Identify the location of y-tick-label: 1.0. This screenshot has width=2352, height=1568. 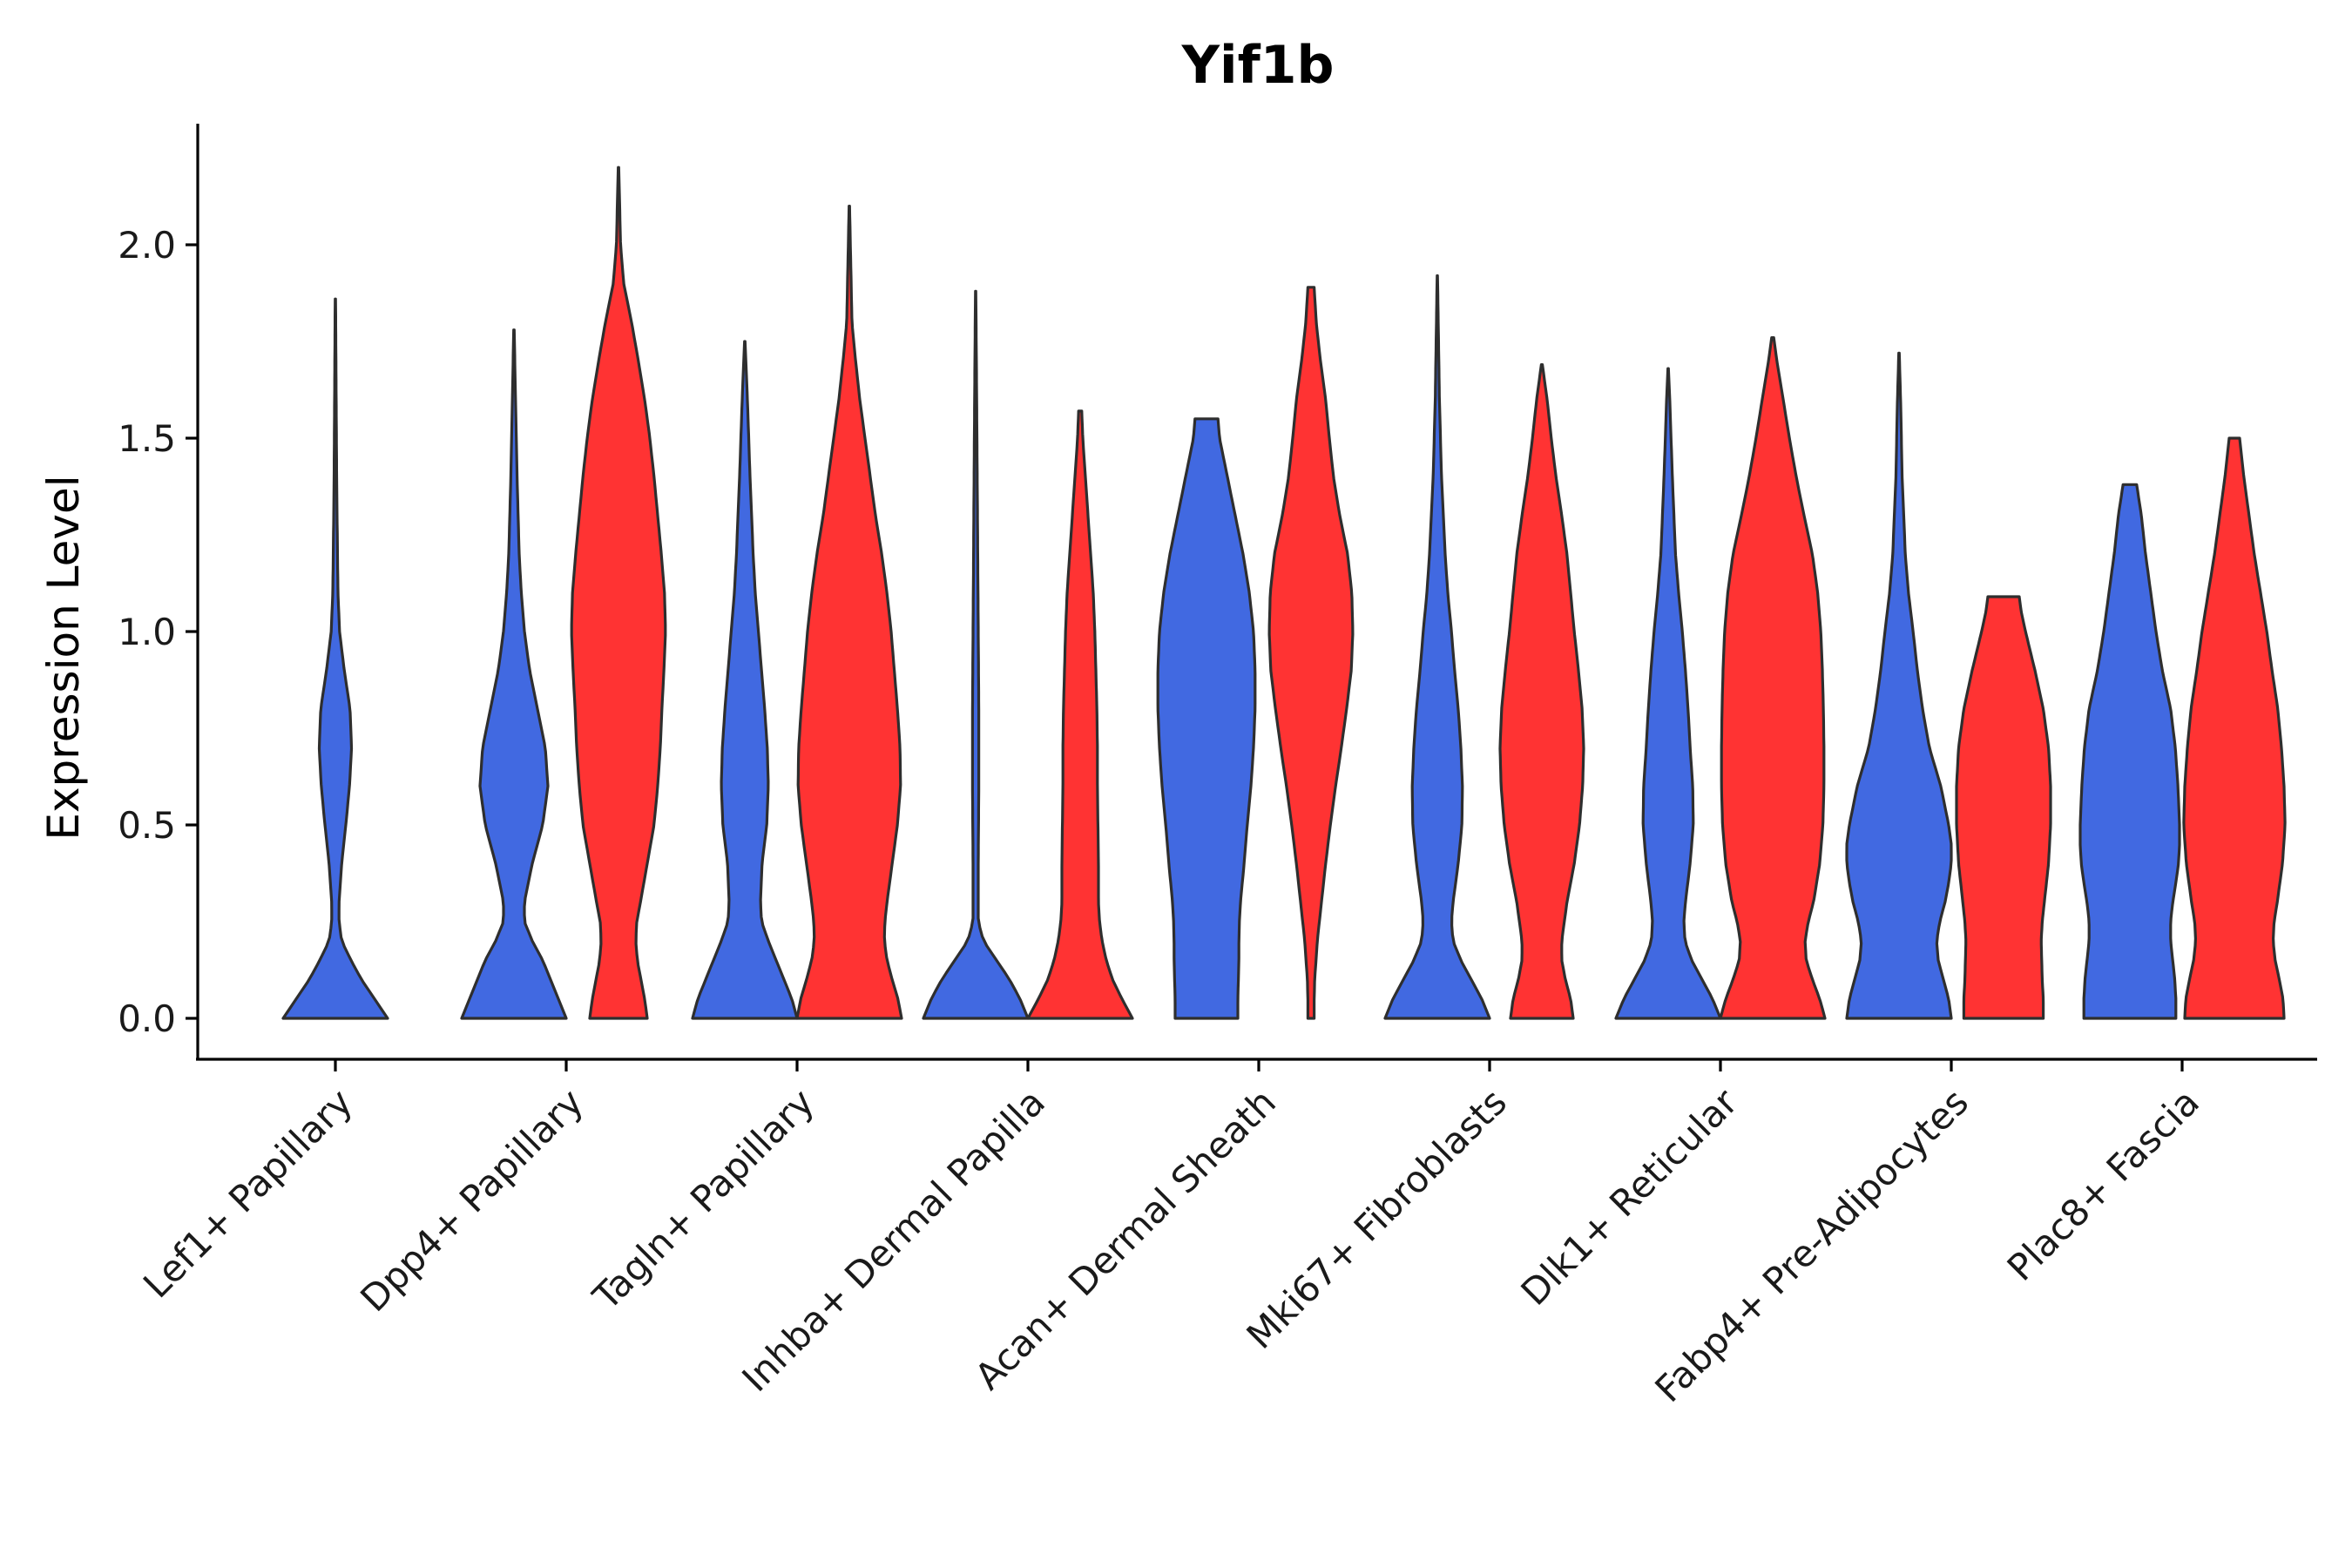
(147, 632).